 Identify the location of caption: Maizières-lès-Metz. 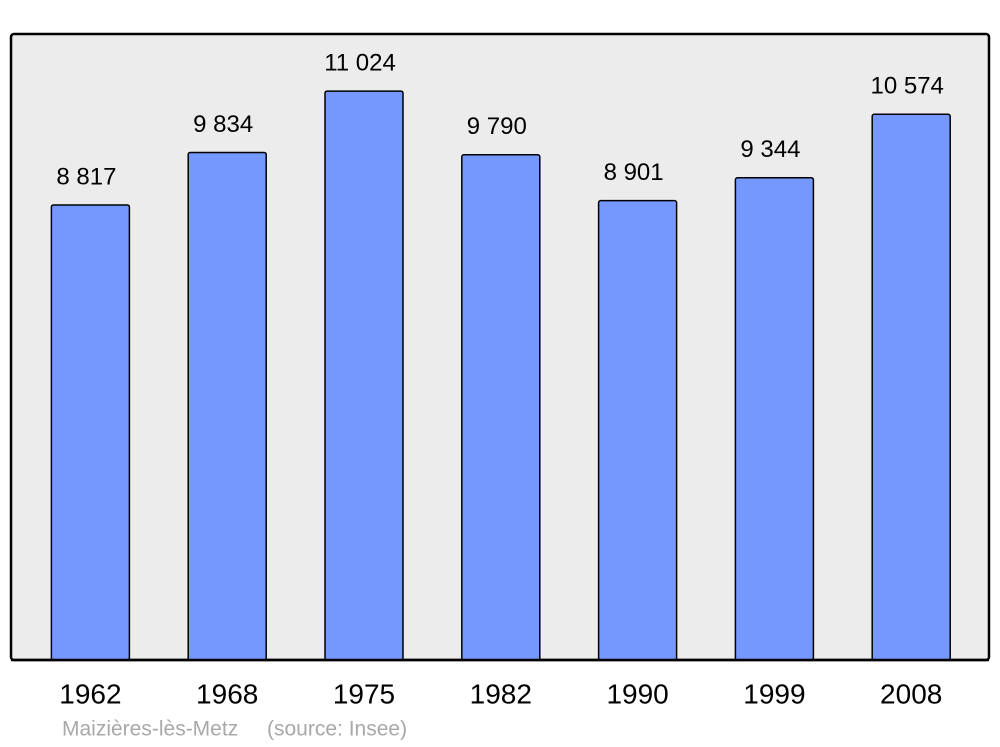
(150, 729).